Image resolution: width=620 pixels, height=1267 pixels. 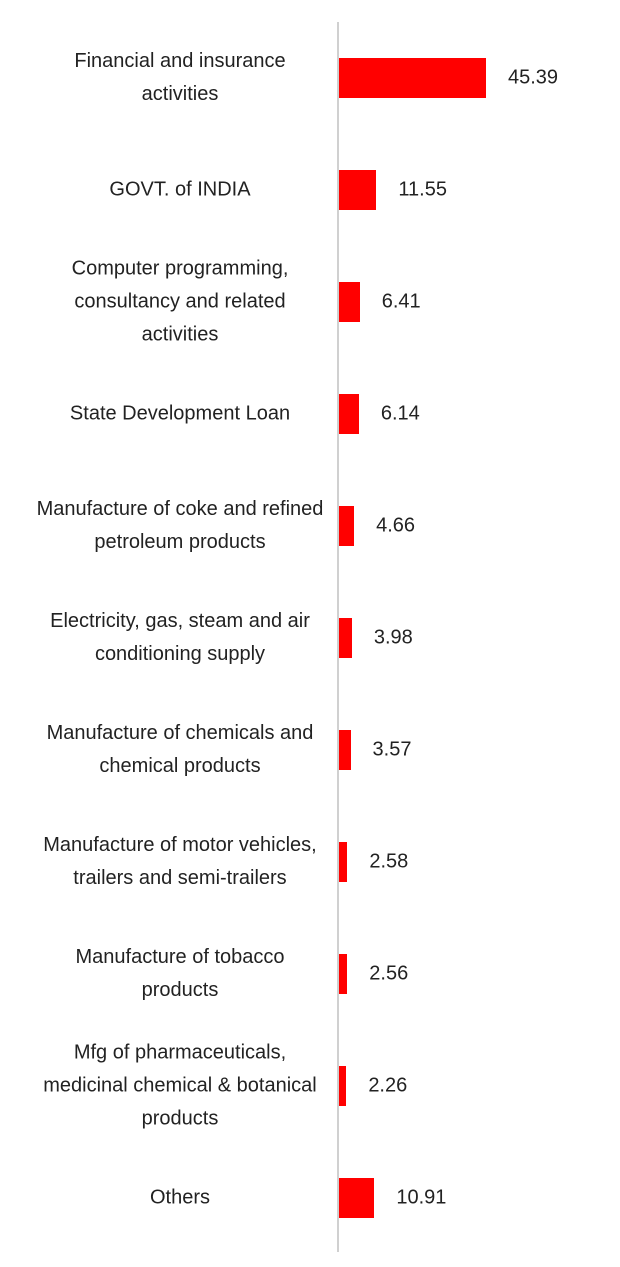 I want to click on value-label: 2.56, so click(x=389, y=973).